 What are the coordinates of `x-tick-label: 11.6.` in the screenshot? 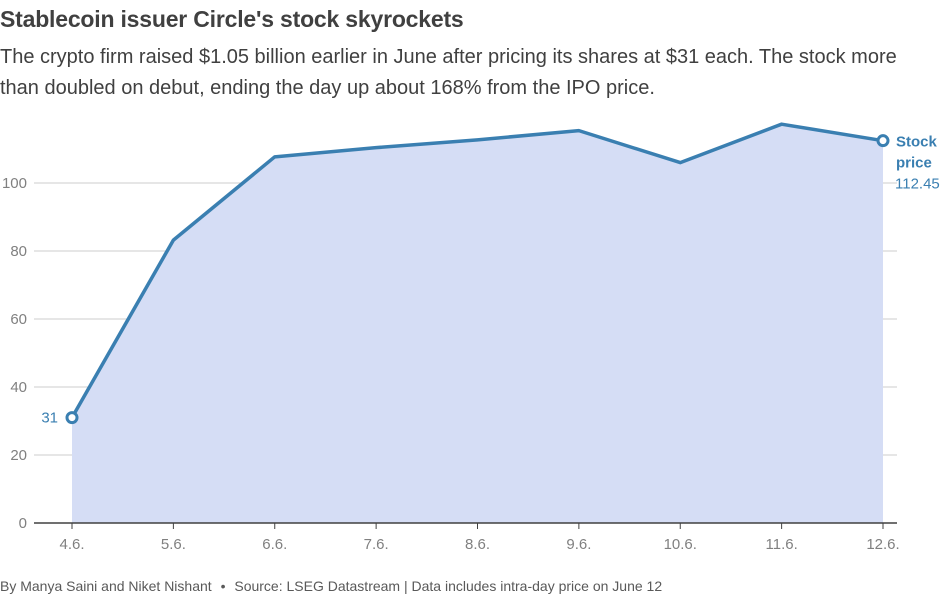 It's located at (782, 544).